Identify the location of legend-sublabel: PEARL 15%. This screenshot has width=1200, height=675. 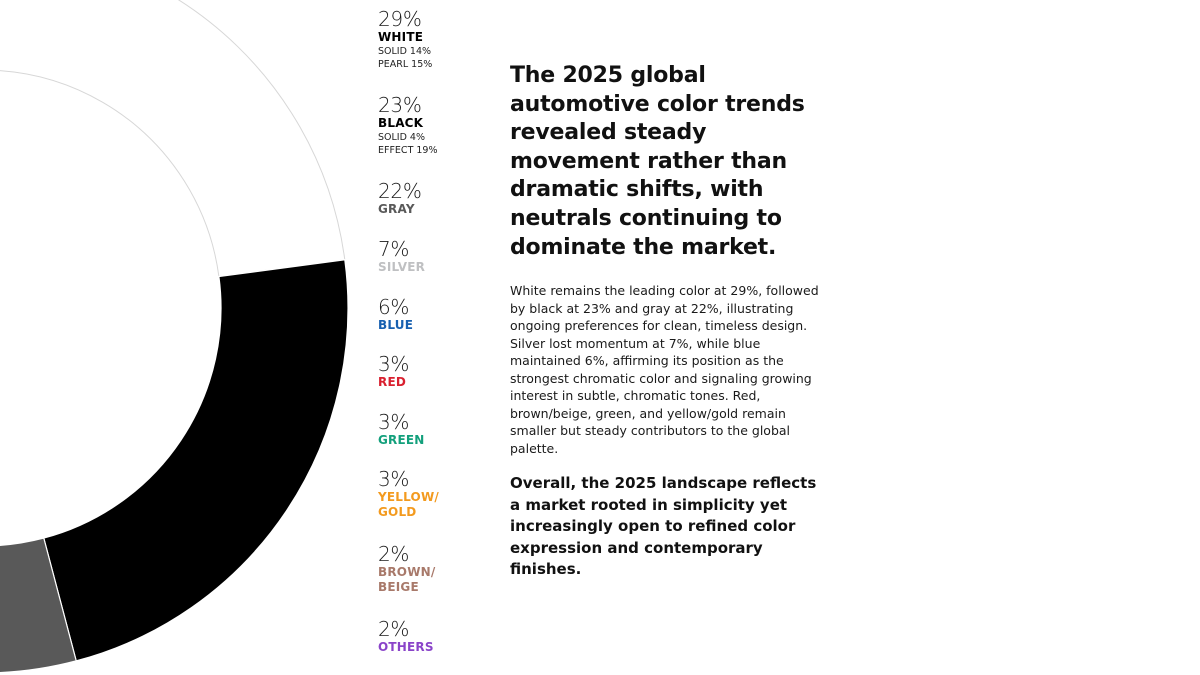
(405, 64).